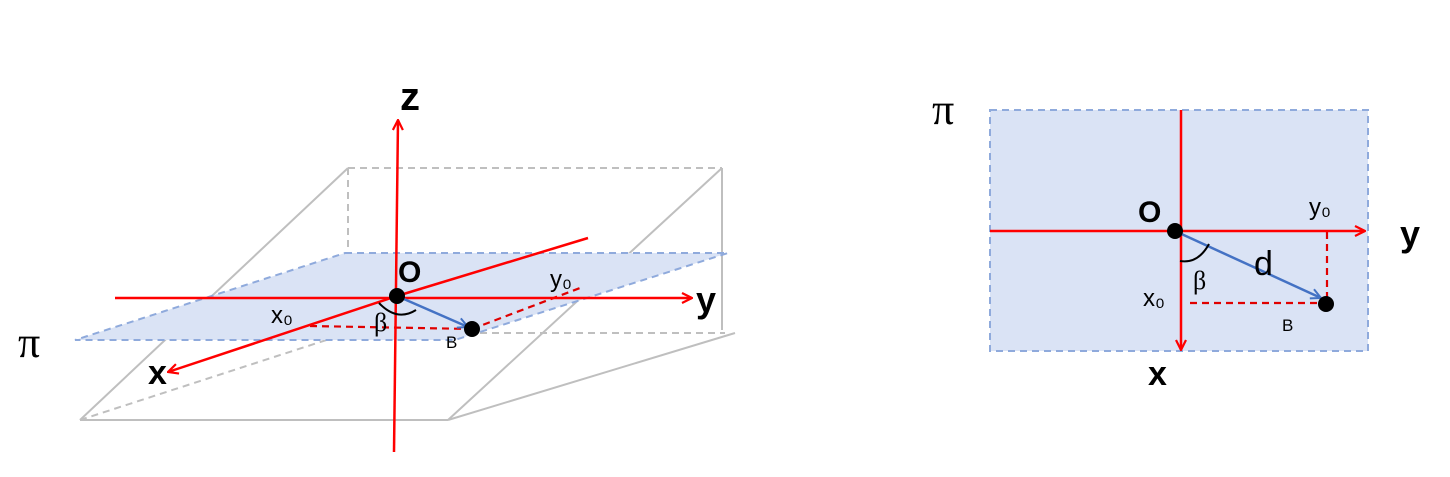 The width and height of the screenshot is (1450, 477). I want to click on origin-point, so click(397, 296).